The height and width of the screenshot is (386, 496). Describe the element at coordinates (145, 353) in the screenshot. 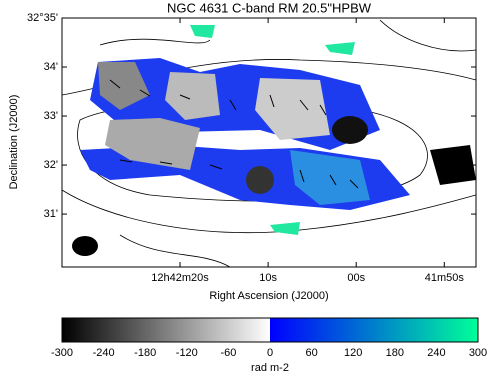

I see `colorbar-tick-label: -180` at that location.